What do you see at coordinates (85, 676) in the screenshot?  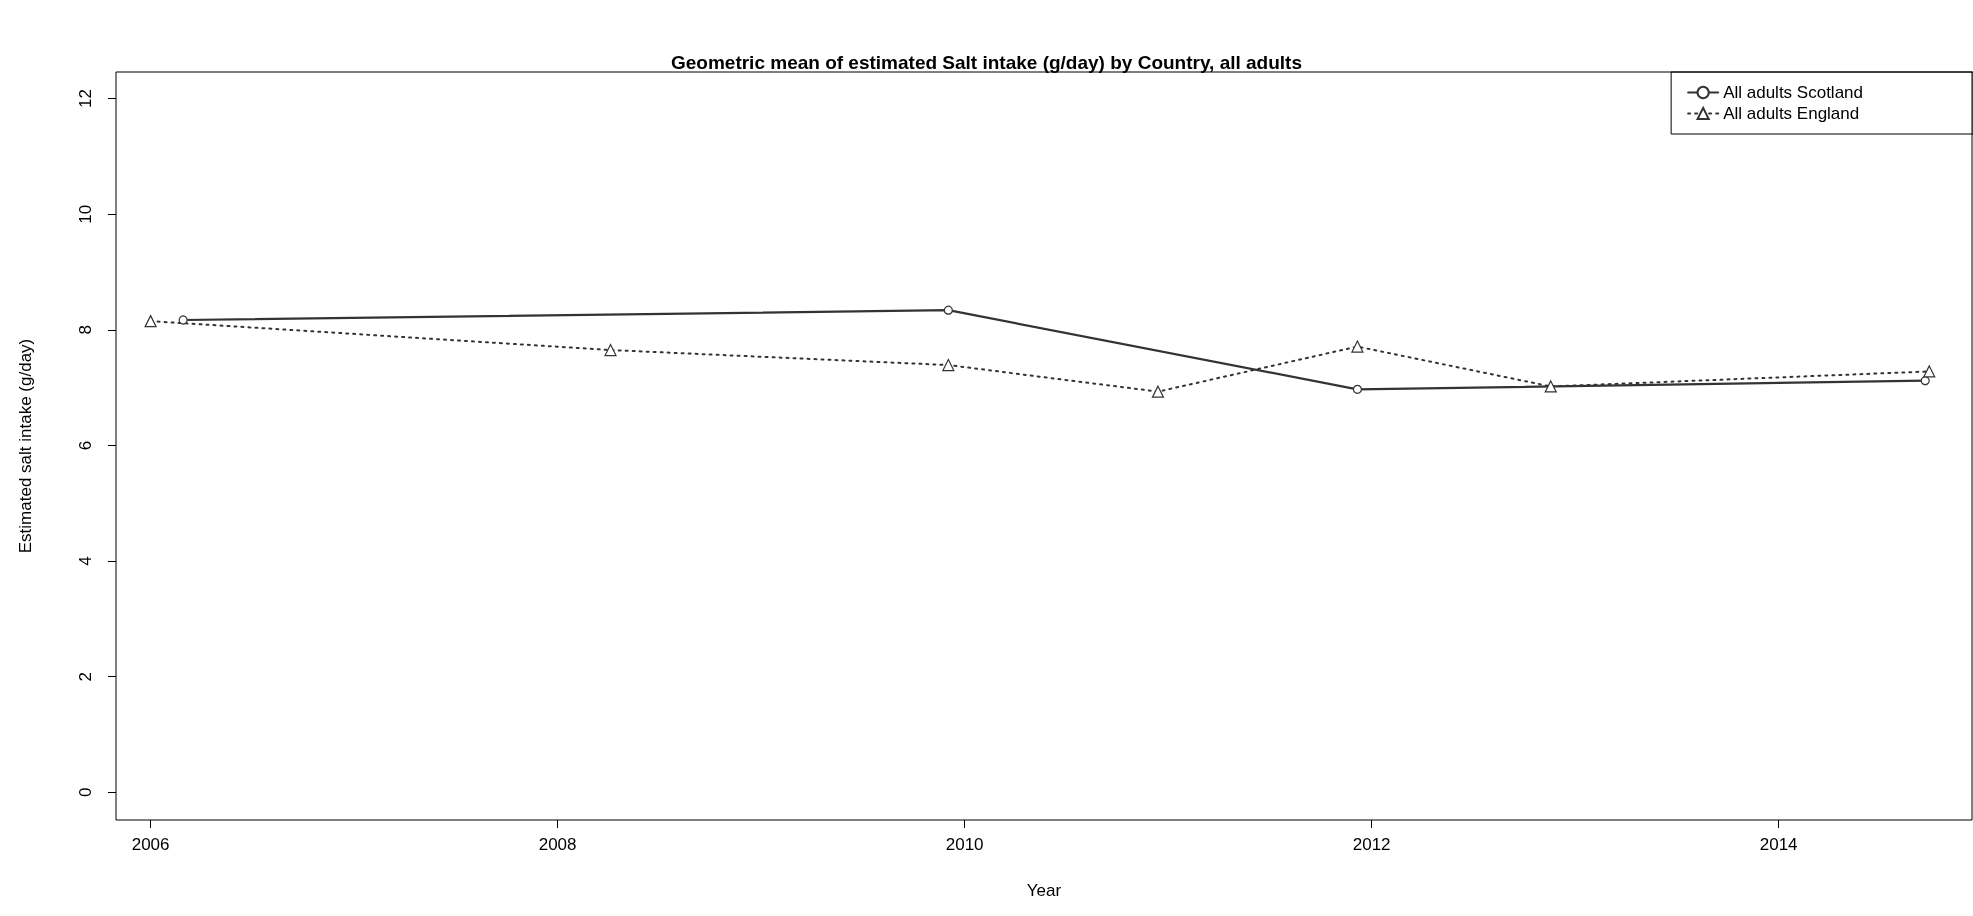 I see `y-tick-label: 2` at bounding box center [85, 676].